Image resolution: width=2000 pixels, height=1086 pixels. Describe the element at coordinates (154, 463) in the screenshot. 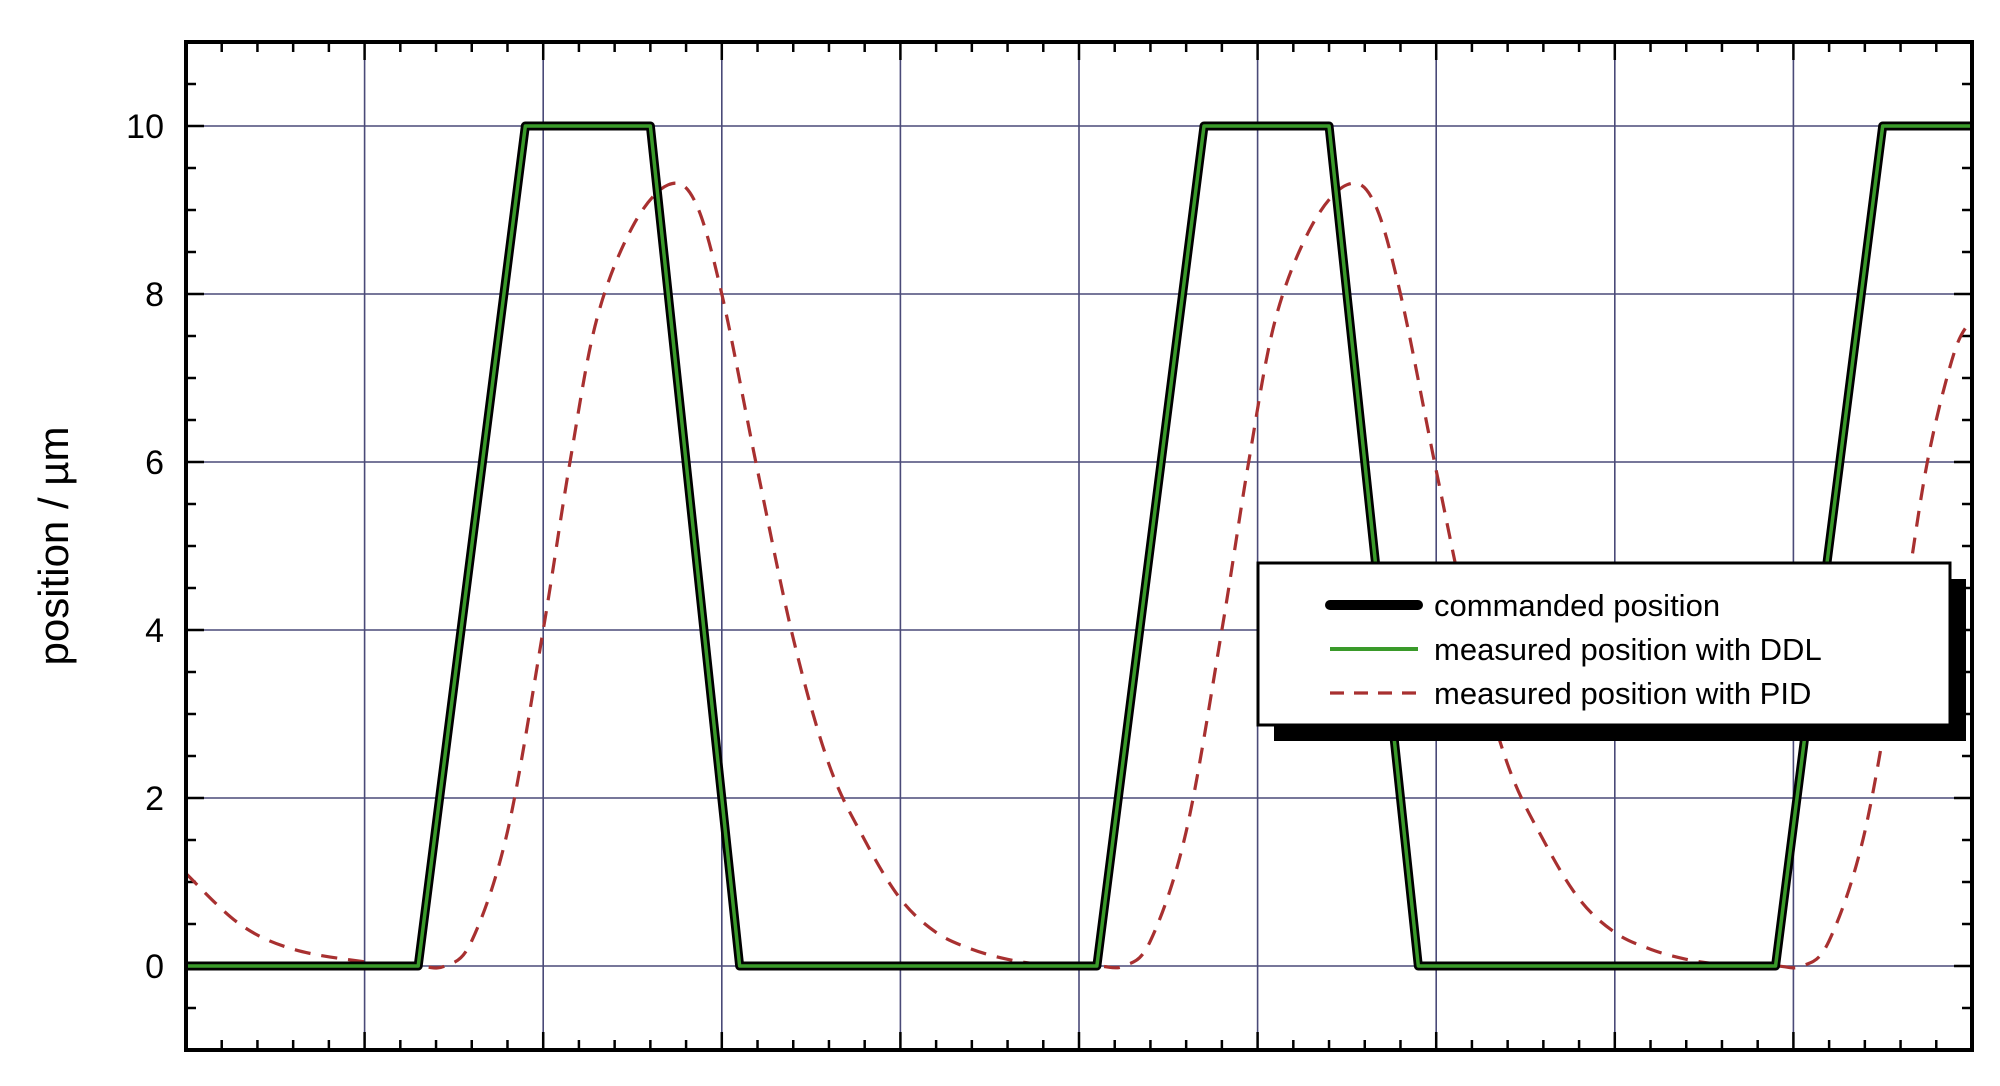

I see `y-tick-label: 6` at that location.